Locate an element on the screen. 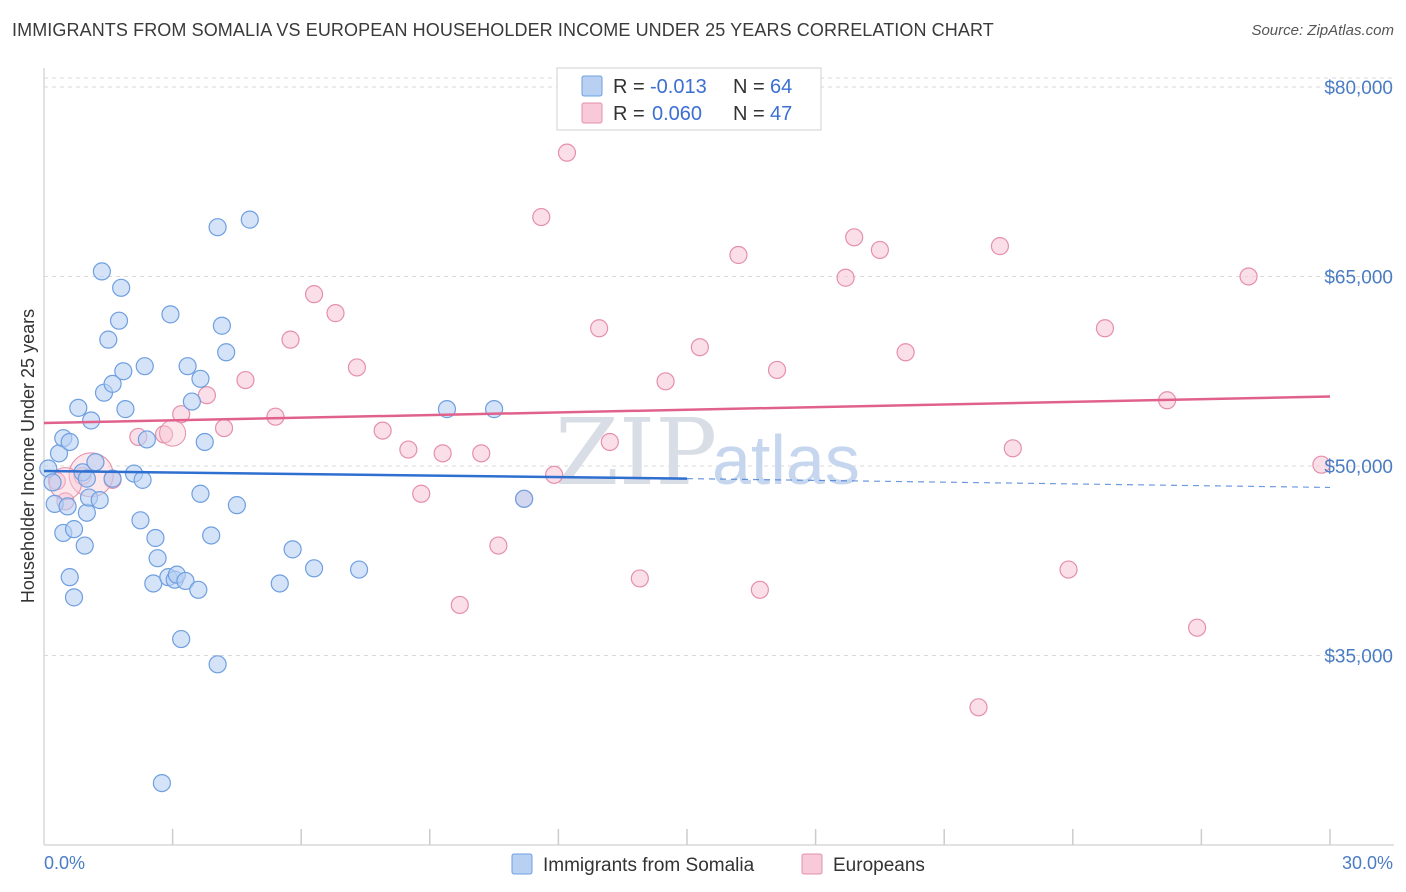  watermark: ZIP atlas is located at coordinates (707, 452).